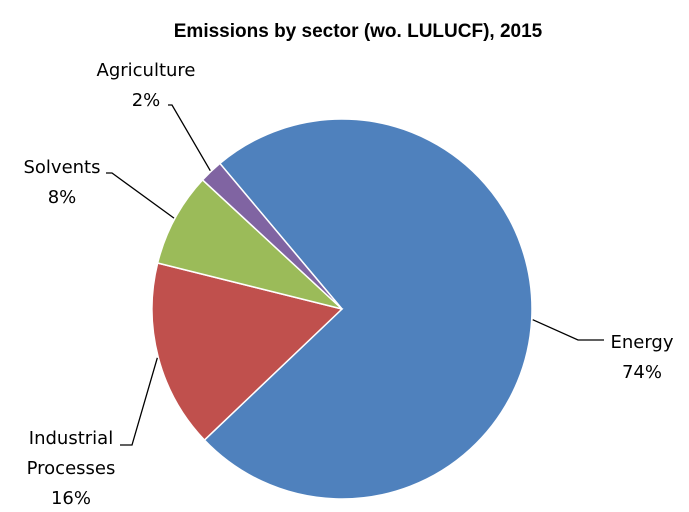 The image size is (689, 512). Describe the element at coordinates (71, 468) in the screenshot. I see `label-industrial-name-line2: Processes` at that location.